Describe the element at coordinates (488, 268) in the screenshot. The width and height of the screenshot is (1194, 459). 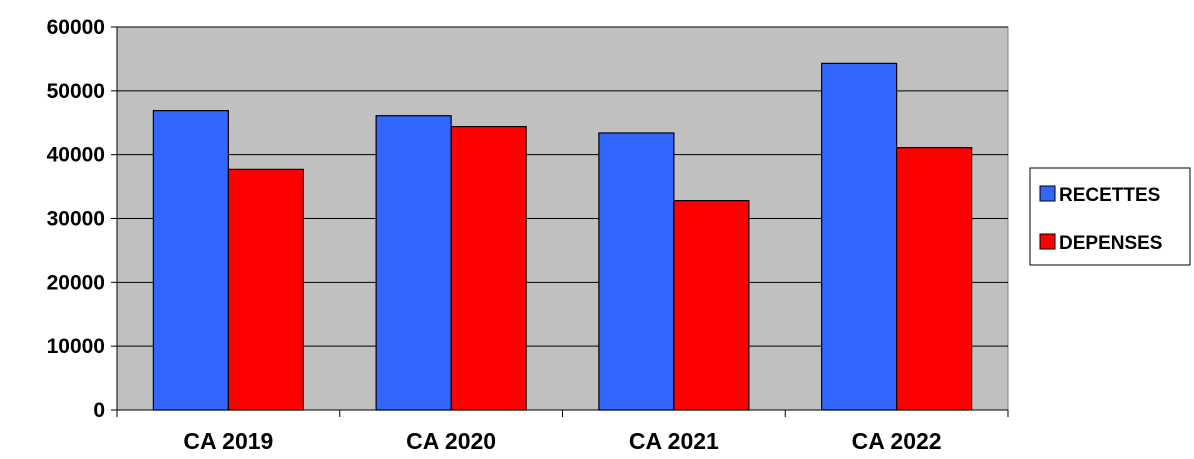
I see `bar-depenses-ca-2020` at that location.